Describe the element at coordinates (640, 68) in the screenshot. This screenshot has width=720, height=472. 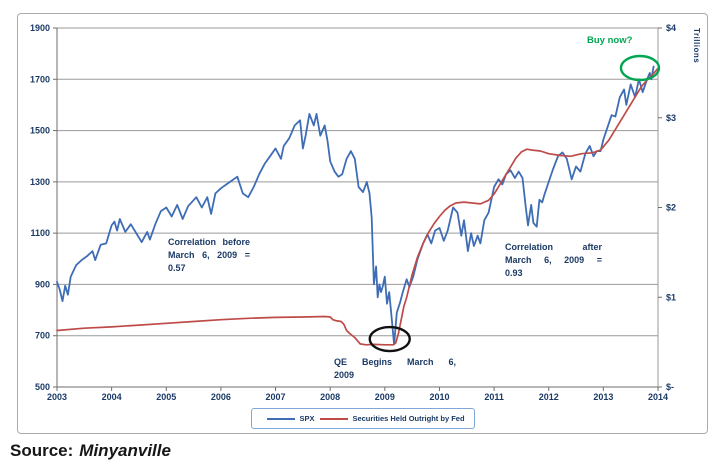
I see `buy-now-circle` at that location.